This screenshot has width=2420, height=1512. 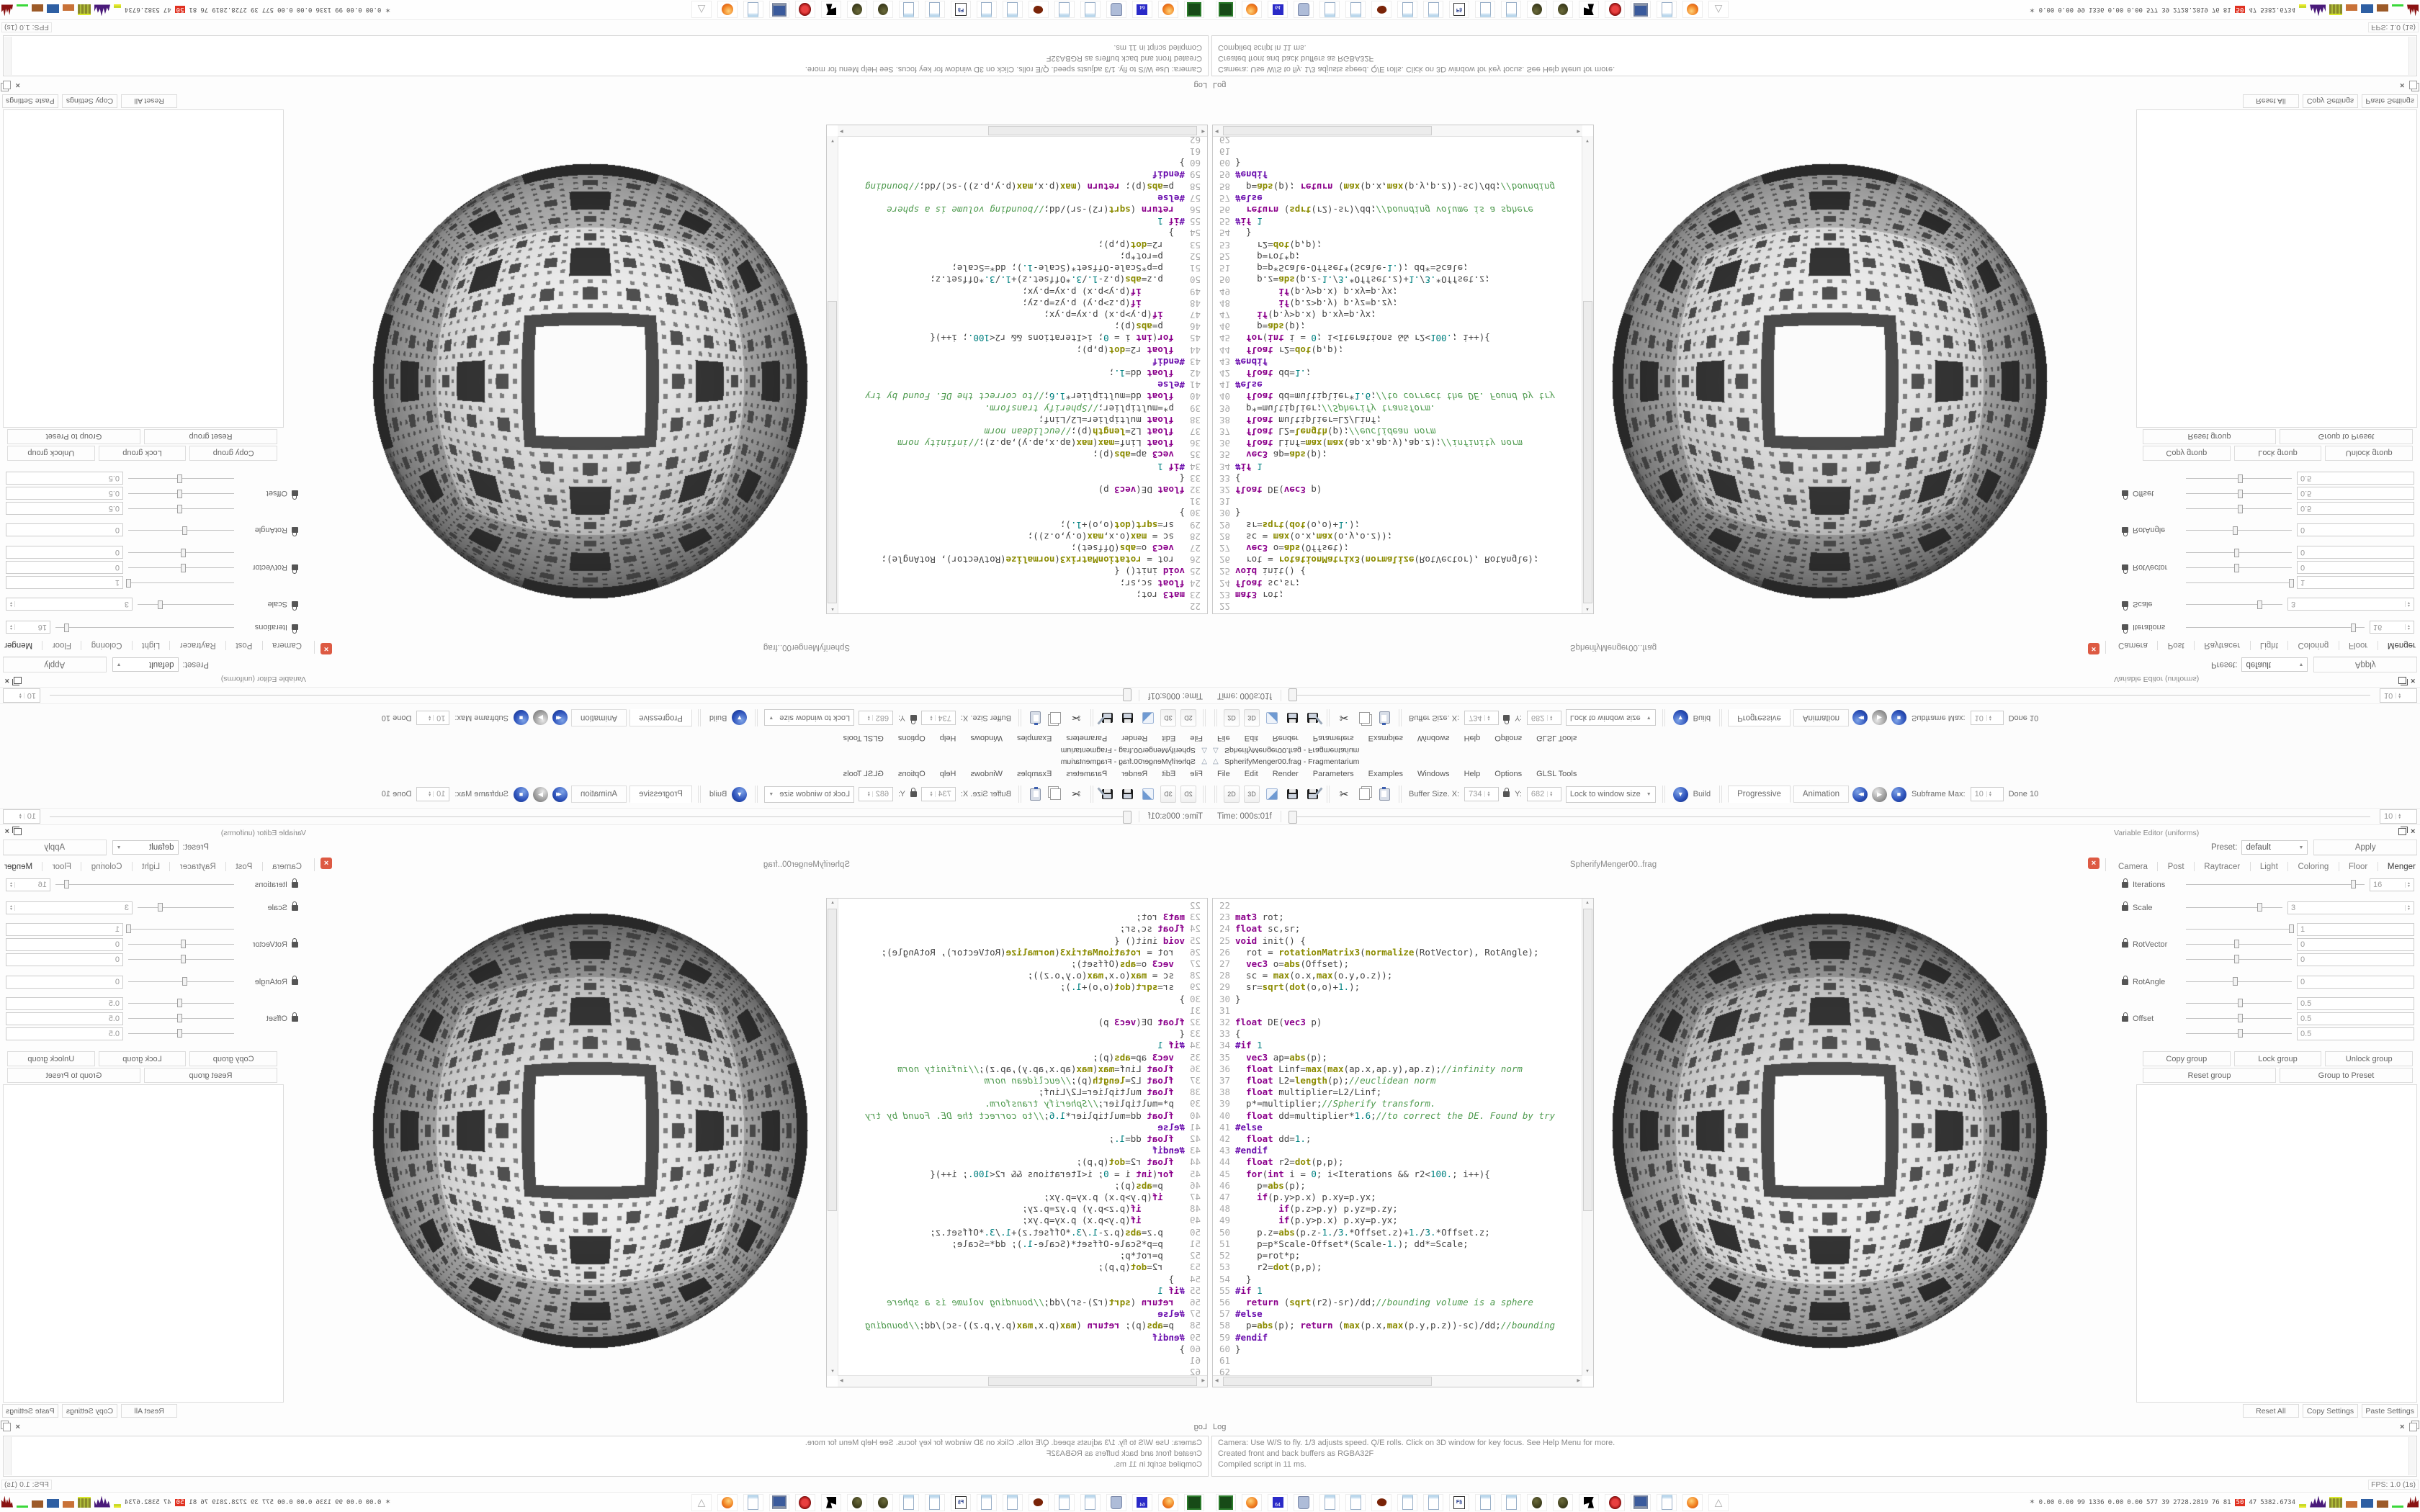 I want to click on tab-menger: Menger, so click(x=18, y=645).